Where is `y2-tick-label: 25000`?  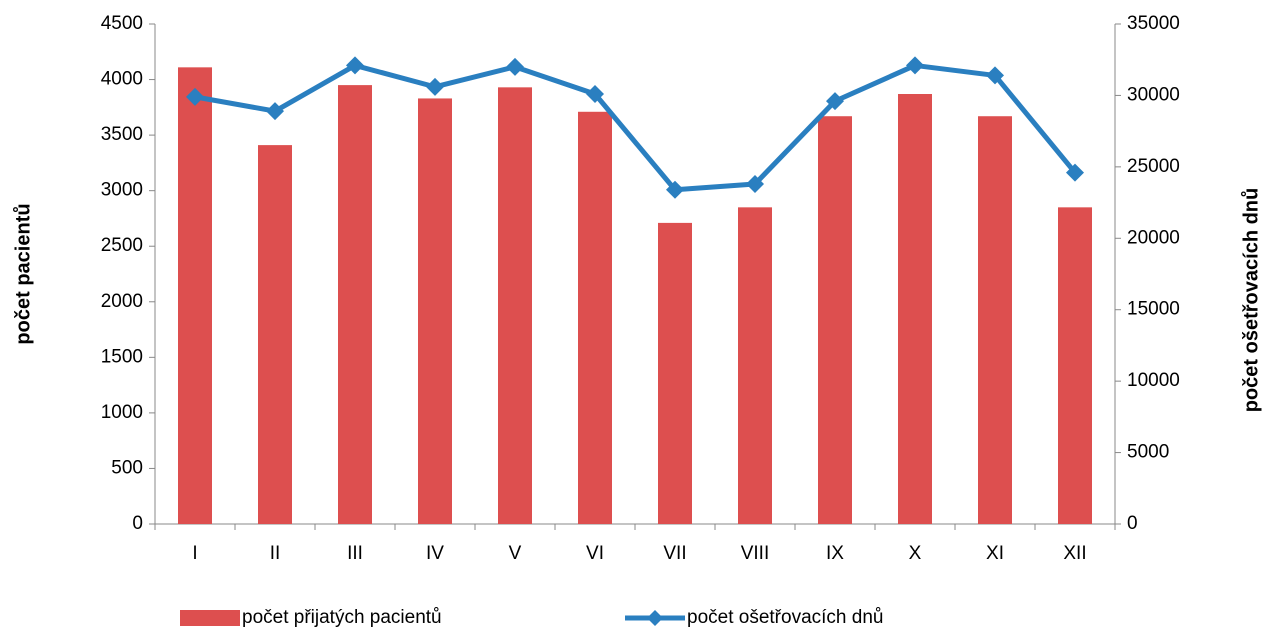 y2-tick-label: 25000 is located at coordinates (1153, 166).